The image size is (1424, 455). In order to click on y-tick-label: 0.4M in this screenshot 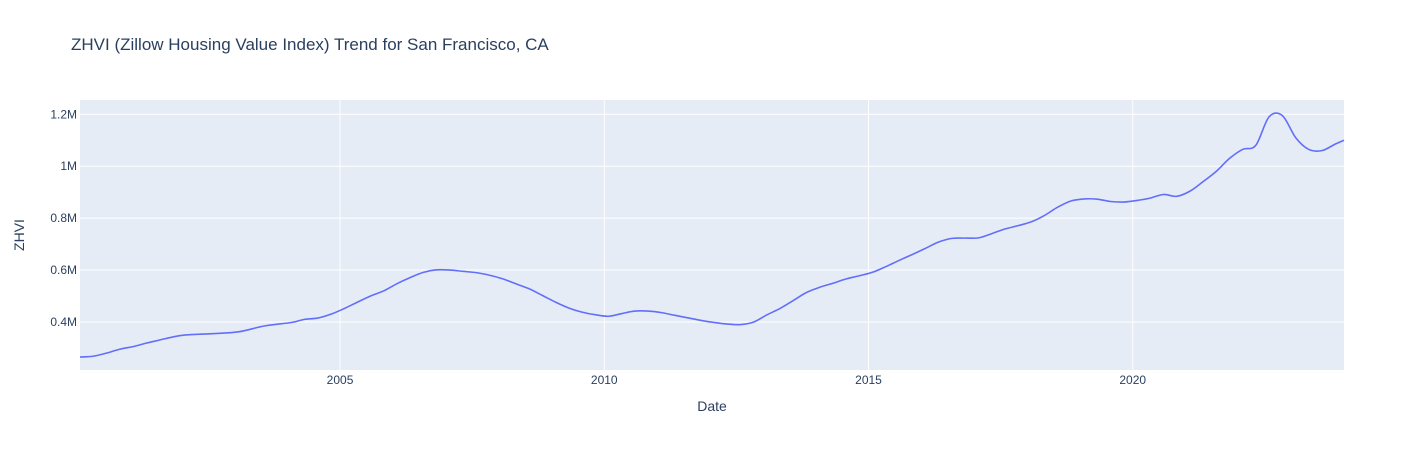, I will do `click(63, 322)`.